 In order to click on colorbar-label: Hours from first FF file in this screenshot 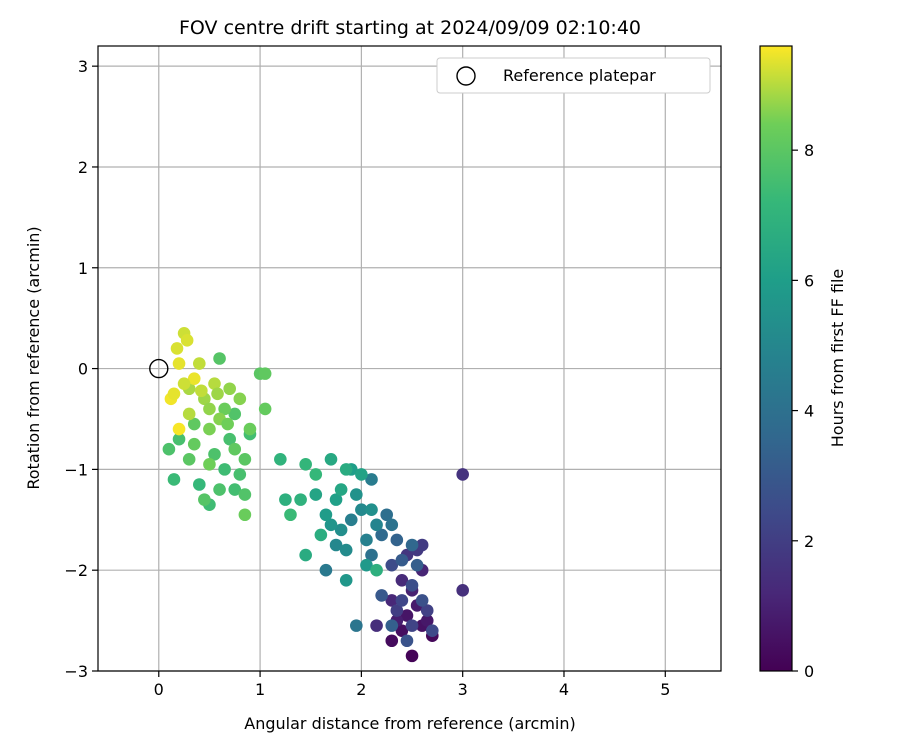, I will do `click(837, 358)`.